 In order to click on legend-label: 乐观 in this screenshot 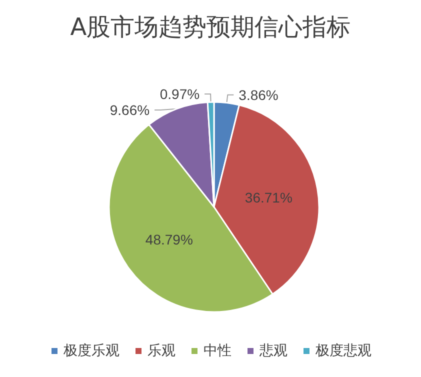, I will do `click(162, 351)`.